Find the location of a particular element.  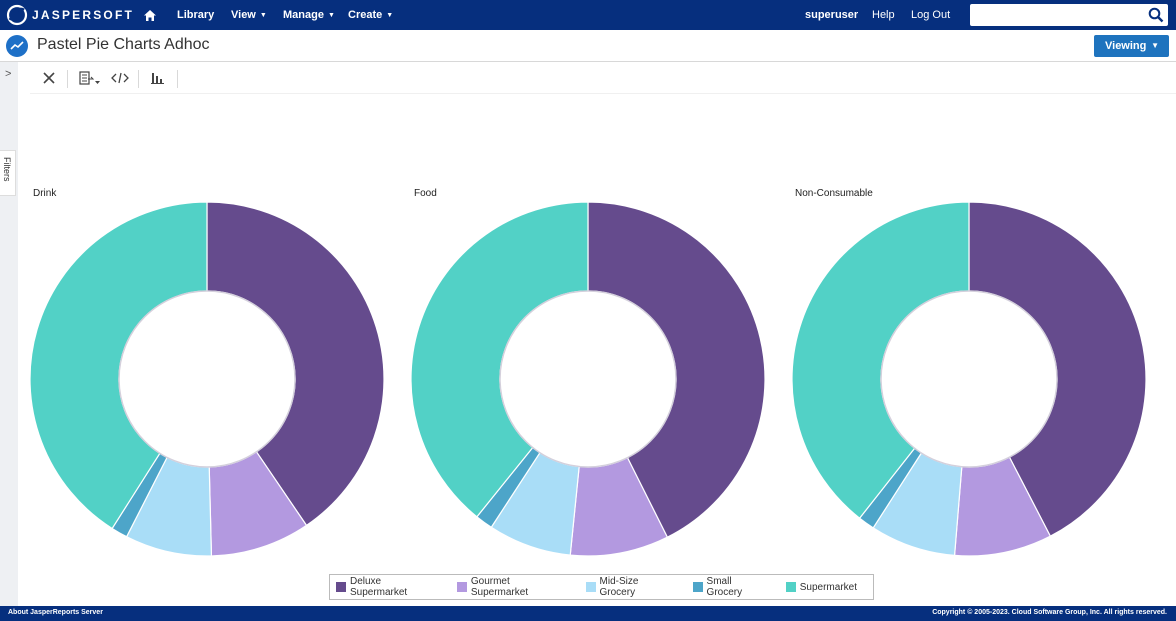

report-title-bar: Pastel Pie Charts Adhoc Viewing ▼ is located at coordinates (588, 46).